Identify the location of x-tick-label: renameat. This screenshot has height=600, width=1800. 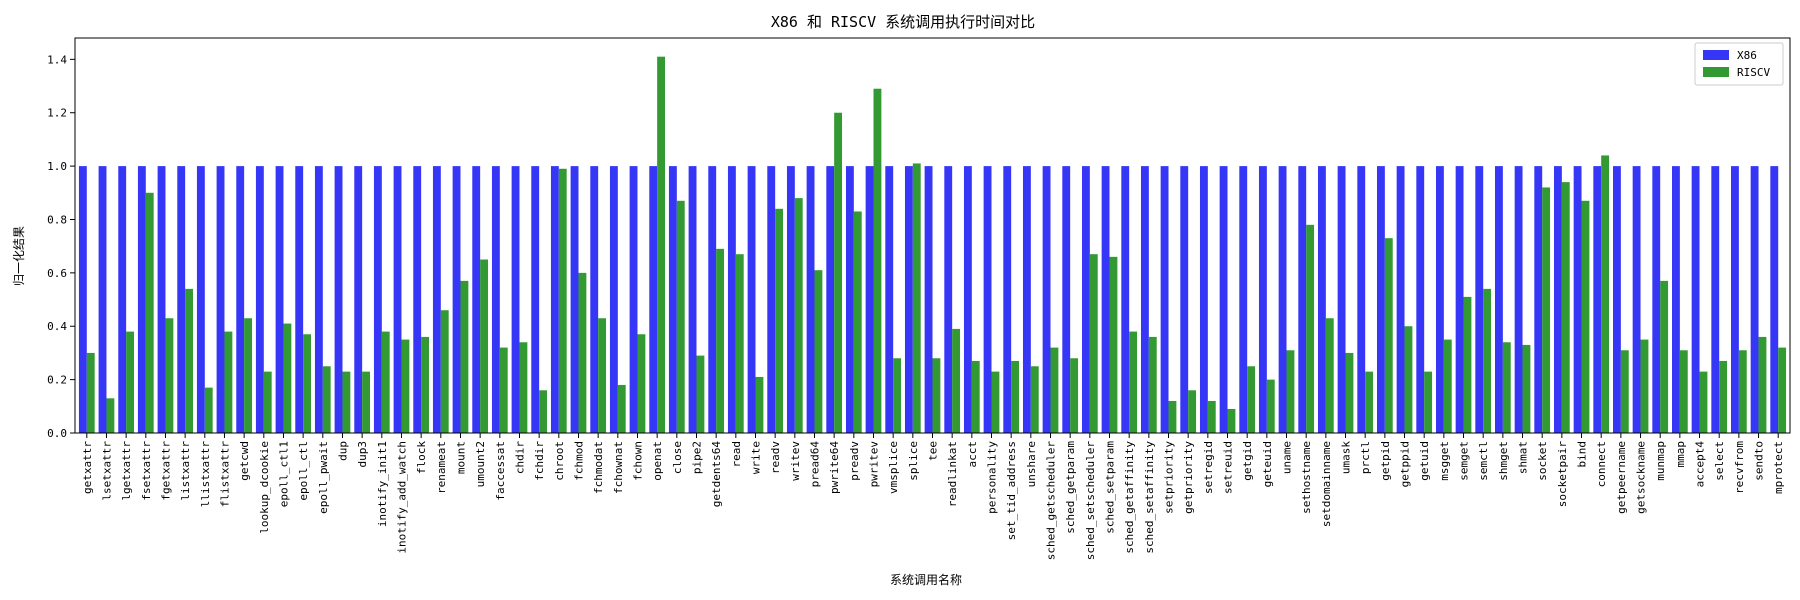
(441, 467).